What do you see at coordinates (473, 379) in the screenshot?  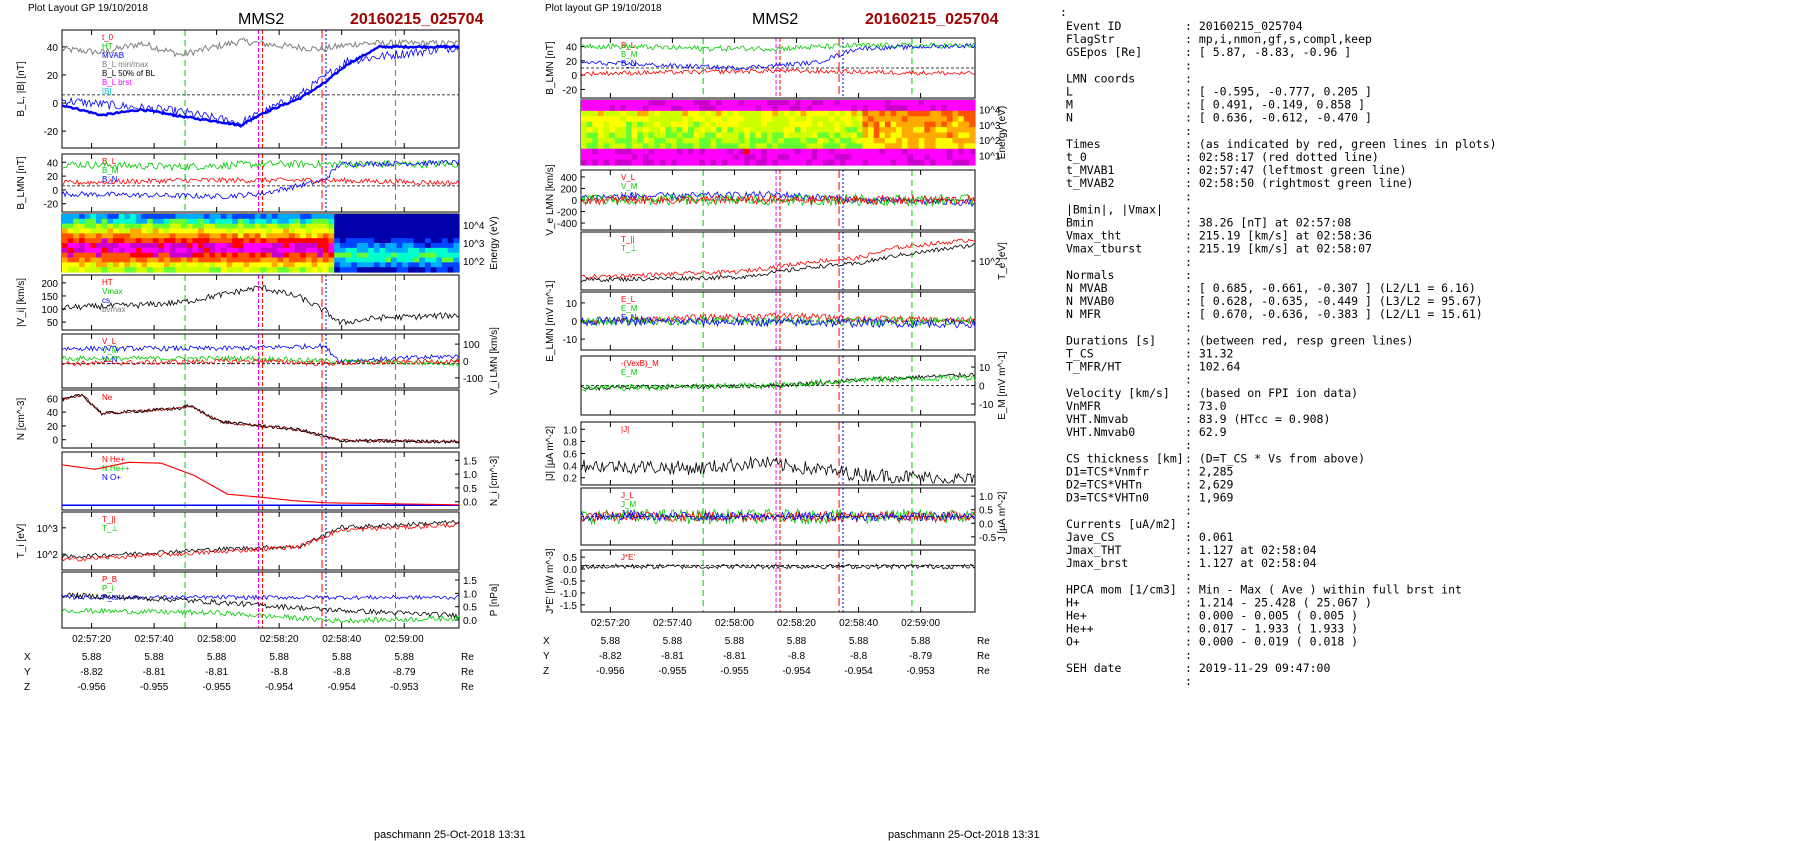 I see `left-y-tick-label: -100` at bounding box center [473, 379].